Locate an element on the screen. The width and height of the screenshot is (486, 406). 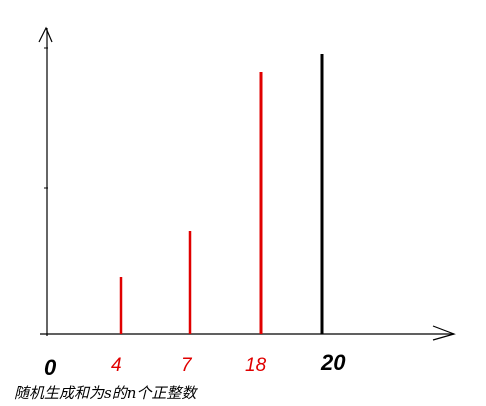
diagram-caption: 随机生成和为s的n个正整数 is located at coordinates (105, 393).